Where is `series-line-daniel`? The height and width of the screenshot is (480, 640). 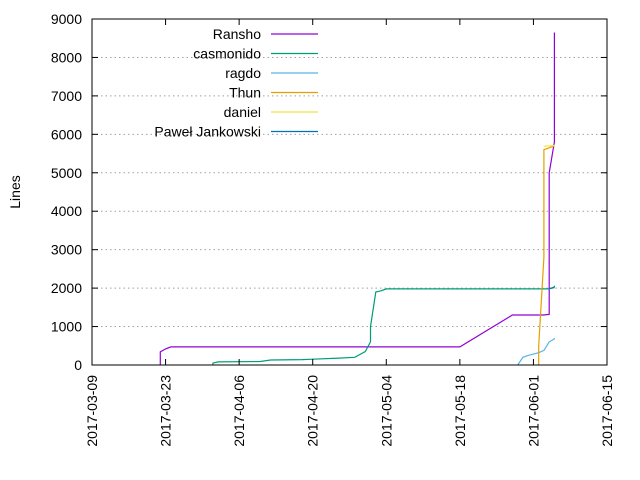
series-line-daniel is located at coordinates (549, 145).